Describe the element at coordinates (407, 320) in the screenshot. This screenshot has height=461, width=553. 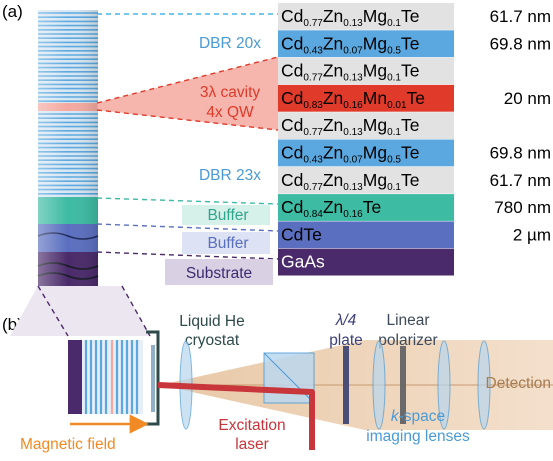
I see `polarizer-label-line1: Linear` at that location.